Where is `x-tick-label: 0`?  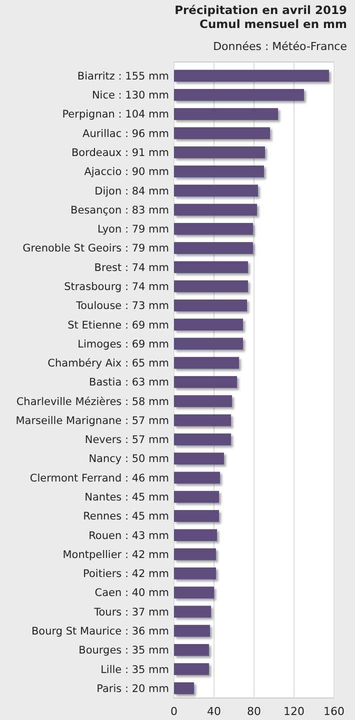
x-tick-label: 0 is located at coordinates (174, 711).